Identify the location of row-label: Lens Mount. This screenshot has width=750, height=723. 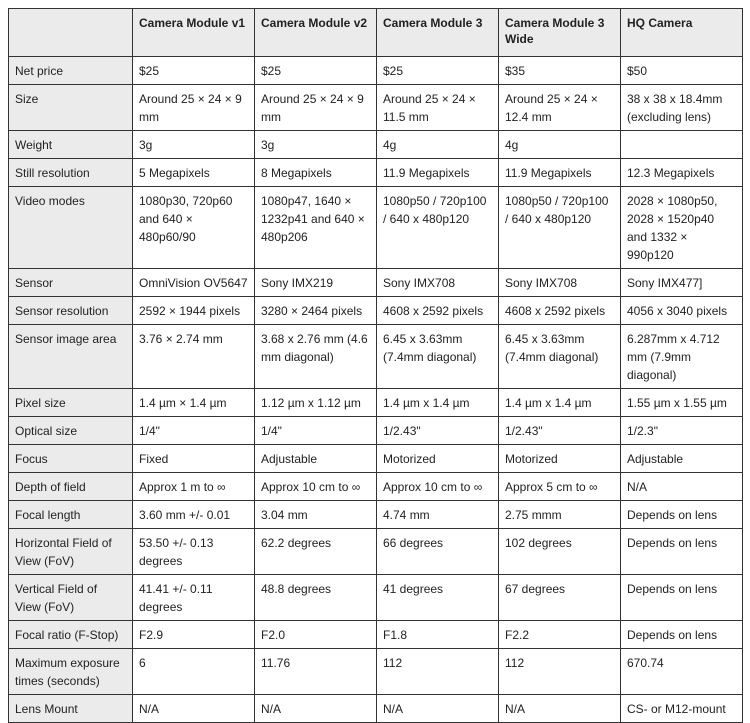
(70, 708).